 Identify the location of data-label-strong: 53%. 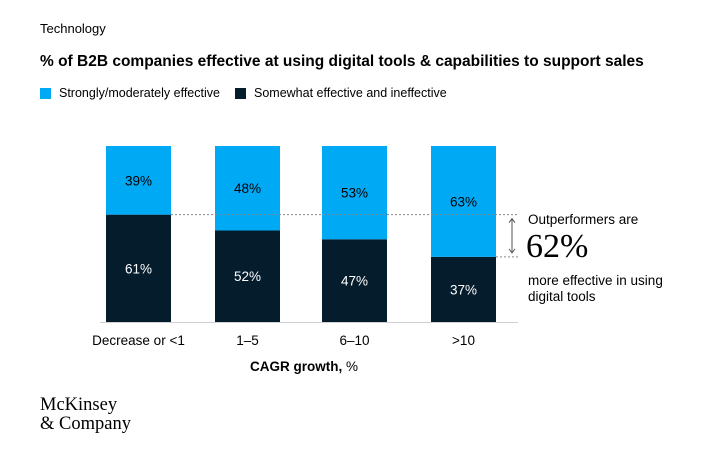
(354, 193).